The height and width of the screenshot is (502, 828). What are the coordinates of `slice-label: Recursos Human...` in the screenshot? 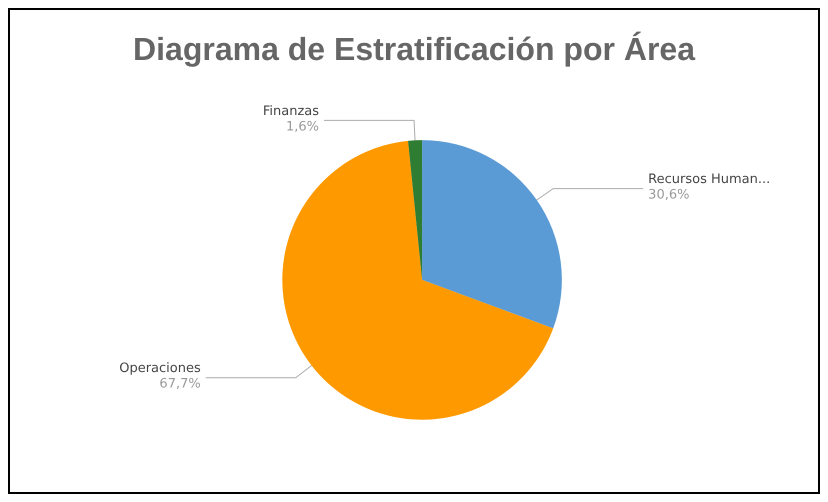 It's located at (709, 180).